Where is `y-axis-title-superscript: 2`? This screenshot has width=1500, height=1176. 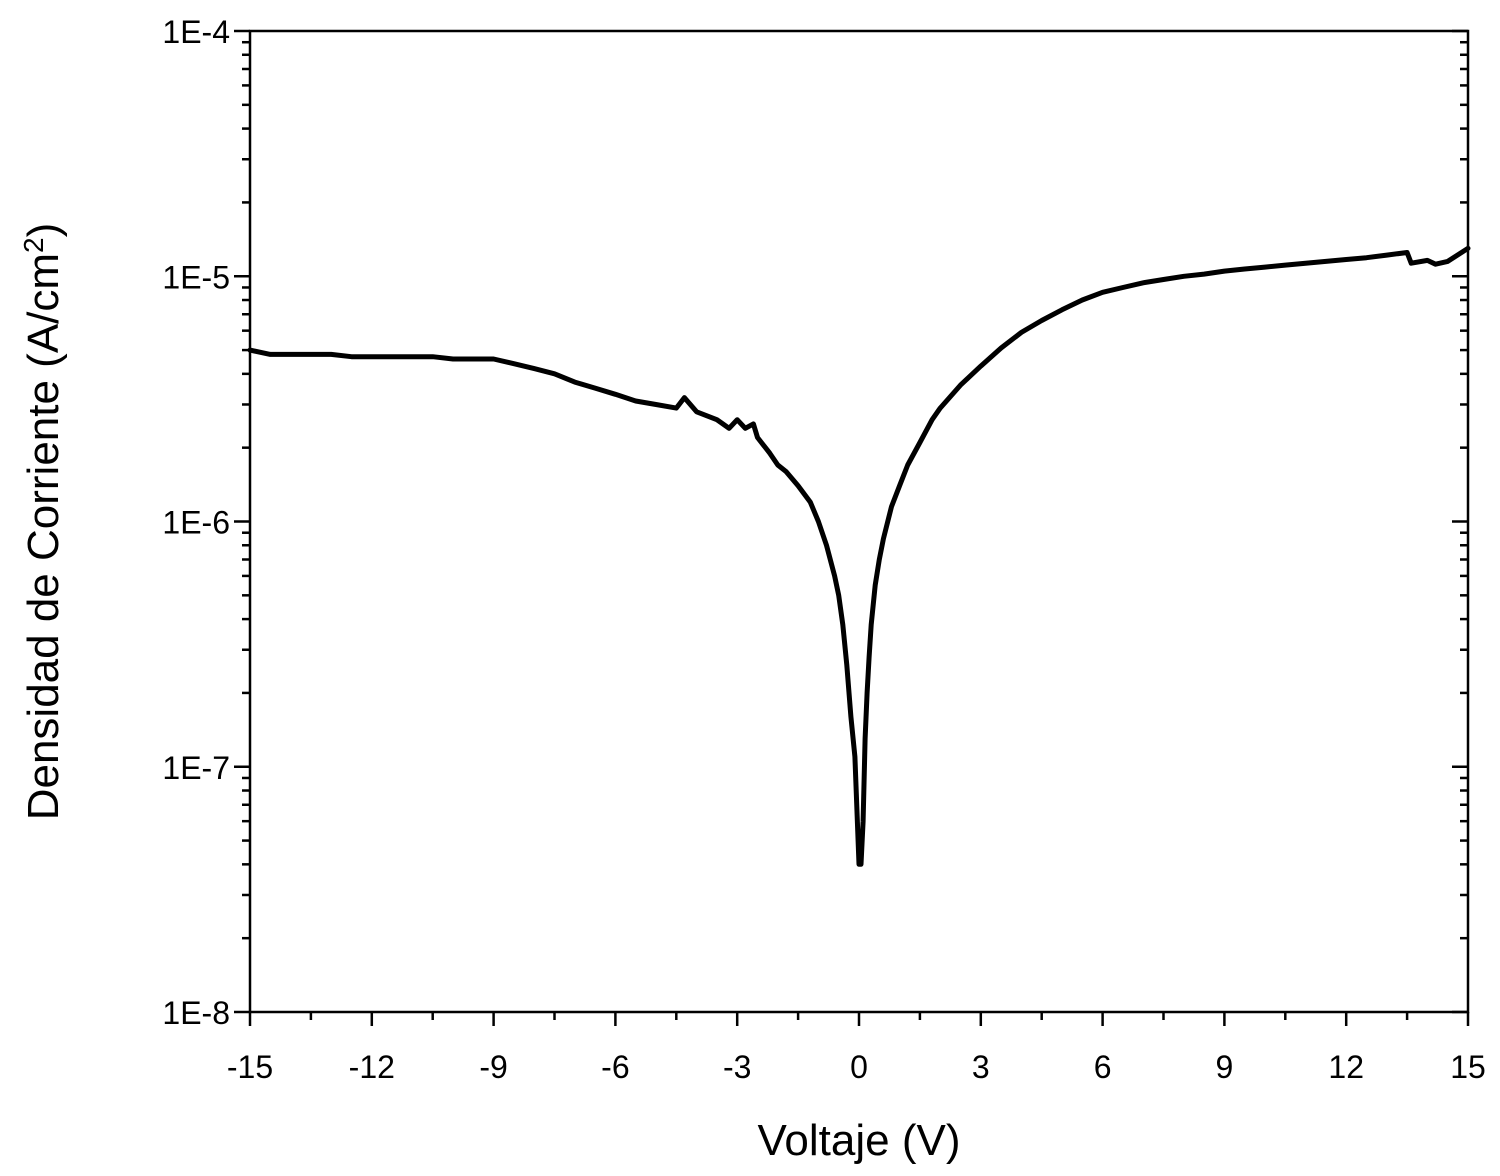 y-axis-title-superscript: 2 is located at coordinates (33, 245).